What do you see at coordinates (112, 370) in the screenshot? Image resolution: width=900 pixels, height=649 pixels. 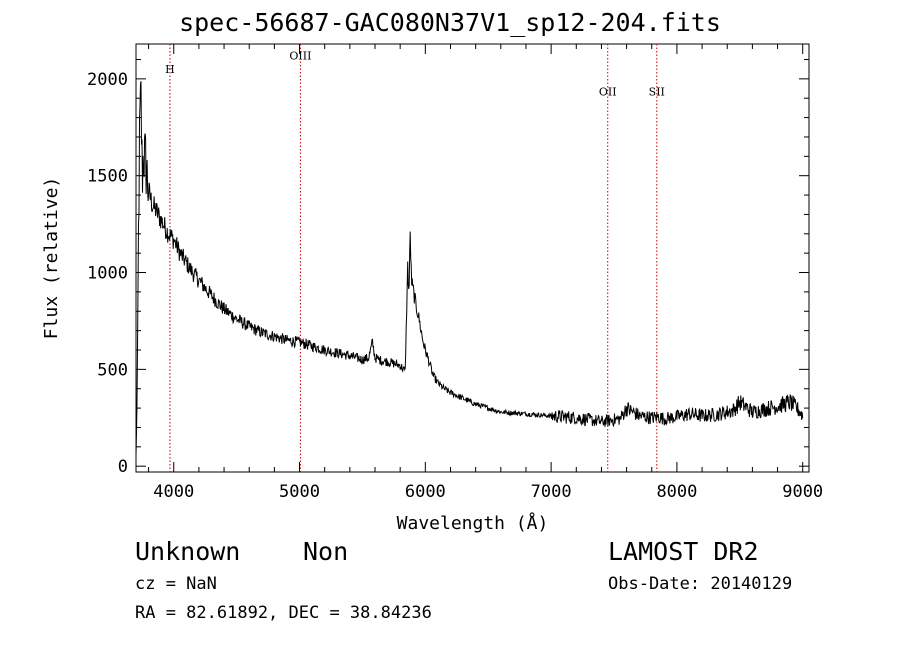 I see `y-tick-label: 500` at bounding box center [112, 370].